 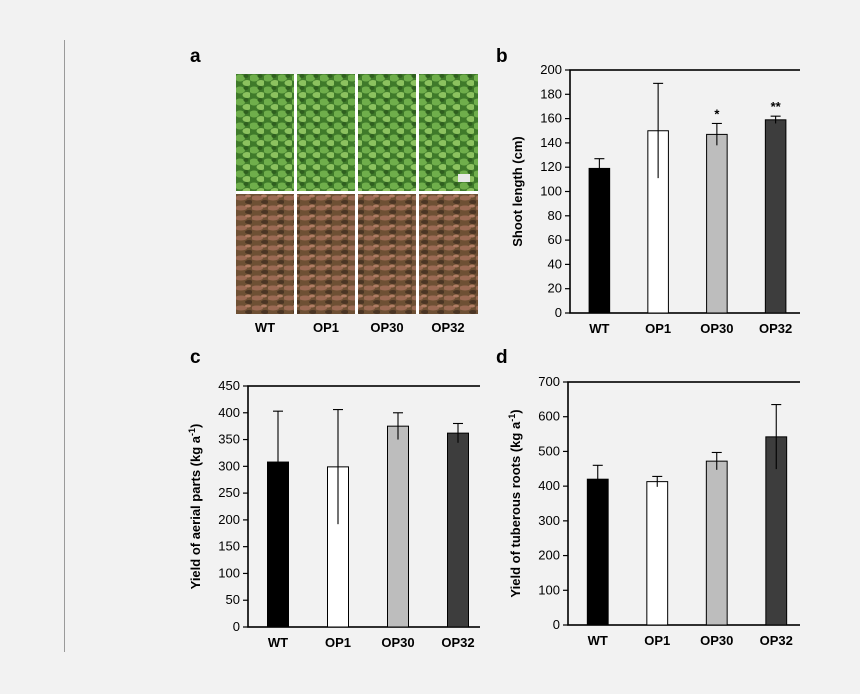 I want to click on y-tick-label: 700, so click(x=549, y=381).